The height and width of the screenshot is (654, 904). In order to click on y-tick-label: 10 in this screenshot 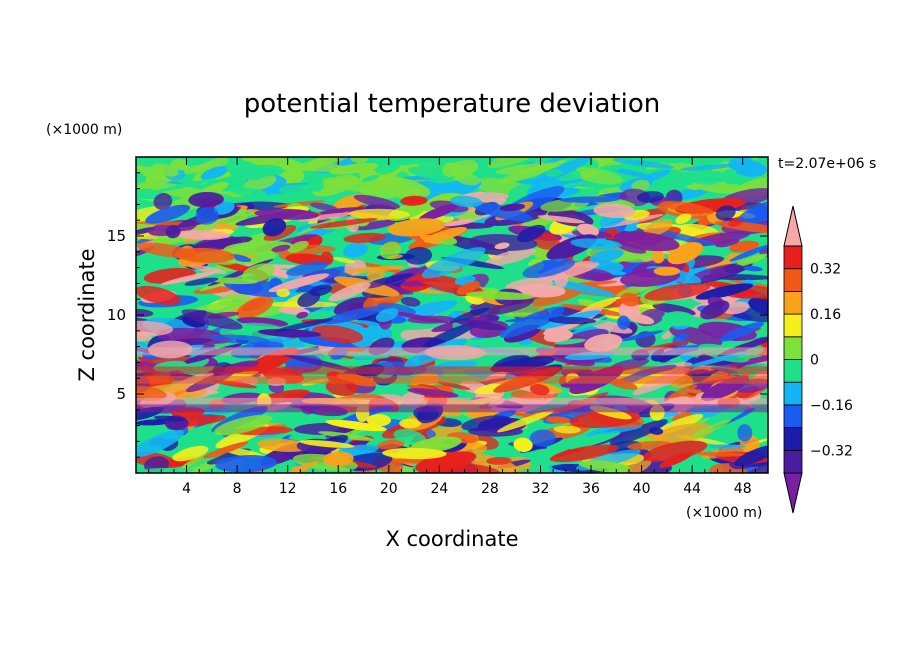, I will do `click(116, 315)`.